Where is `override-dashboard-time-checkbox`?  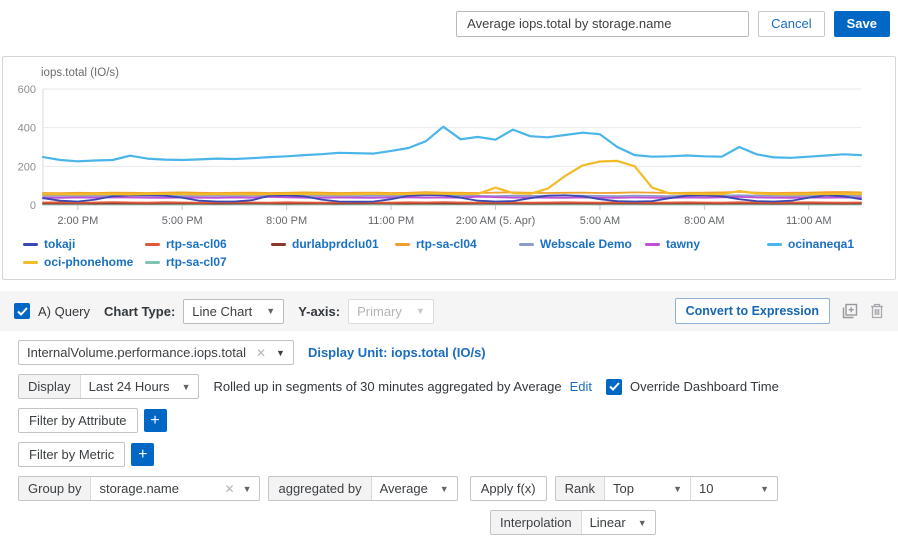
override-dashboard-time-checkbox is located at coordinates (614, 386).